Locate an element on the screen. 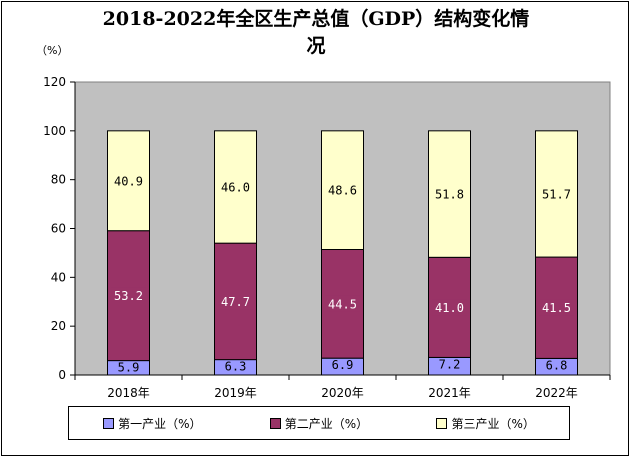 This screenshot has width=632, height=459. y-tick-label: 20 is located at coordinates (58, 326).